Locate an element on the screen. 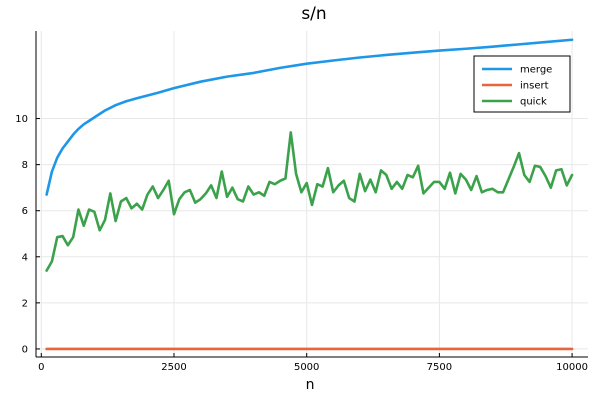  x-tick-label: 10000 is located at coordinates (572, 367).